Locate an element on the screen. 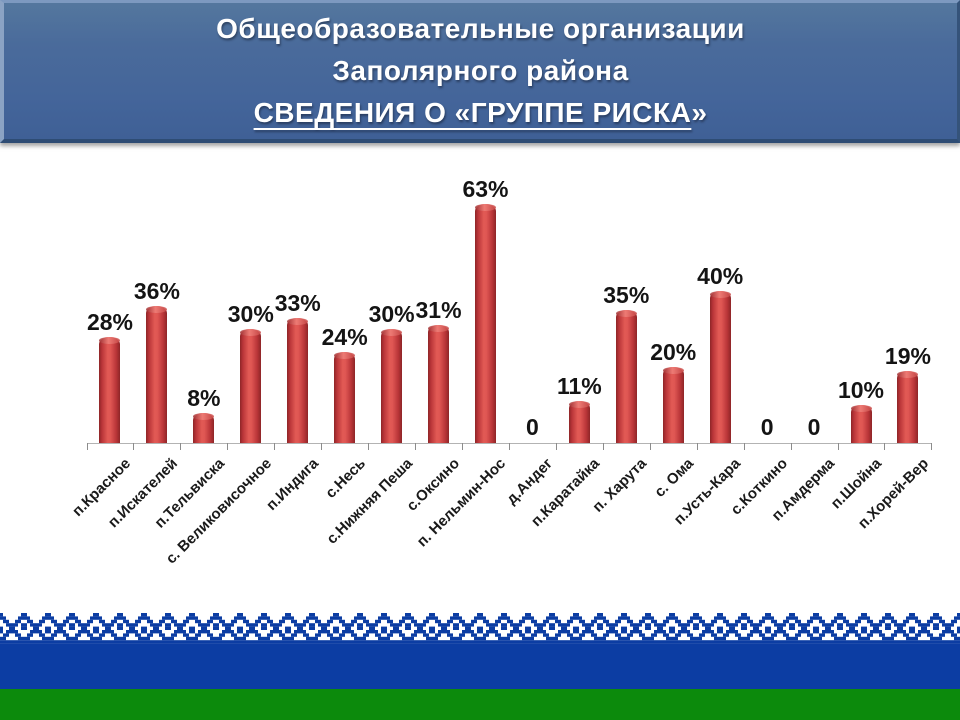  bar-value-label: 31% is located at coordinates (438, 310).